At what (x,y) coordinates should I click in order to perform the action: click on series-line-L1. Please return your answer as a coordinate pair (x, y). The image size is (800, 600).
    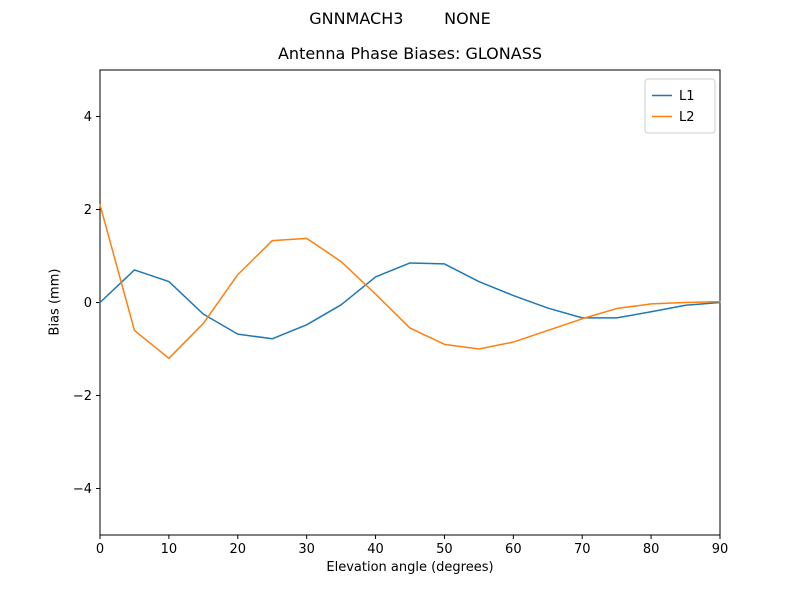
    Looking at the image, I should click on (410, 301).